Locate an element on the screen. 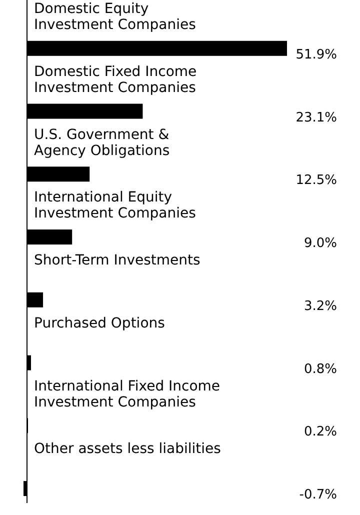 The width and height of the screenshot is (360, 515). data-label: -0.7% is located at coordinates (318, 495).